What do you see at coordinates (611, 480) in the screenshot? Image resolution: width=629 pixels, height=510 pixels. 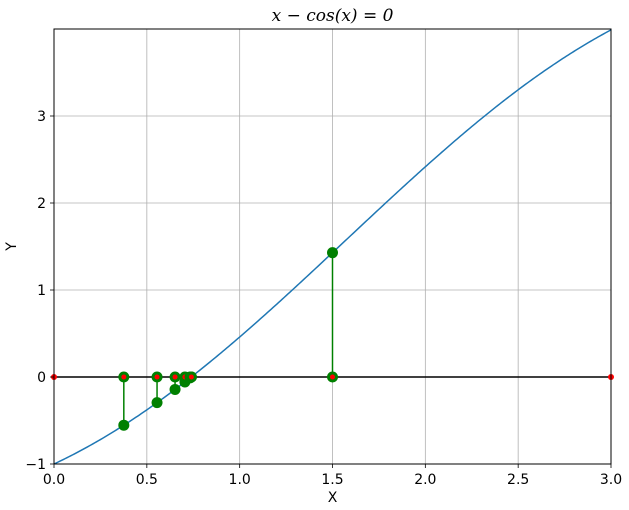 I see `x-tick-label: 3.0` at bounding box center [611, 480].